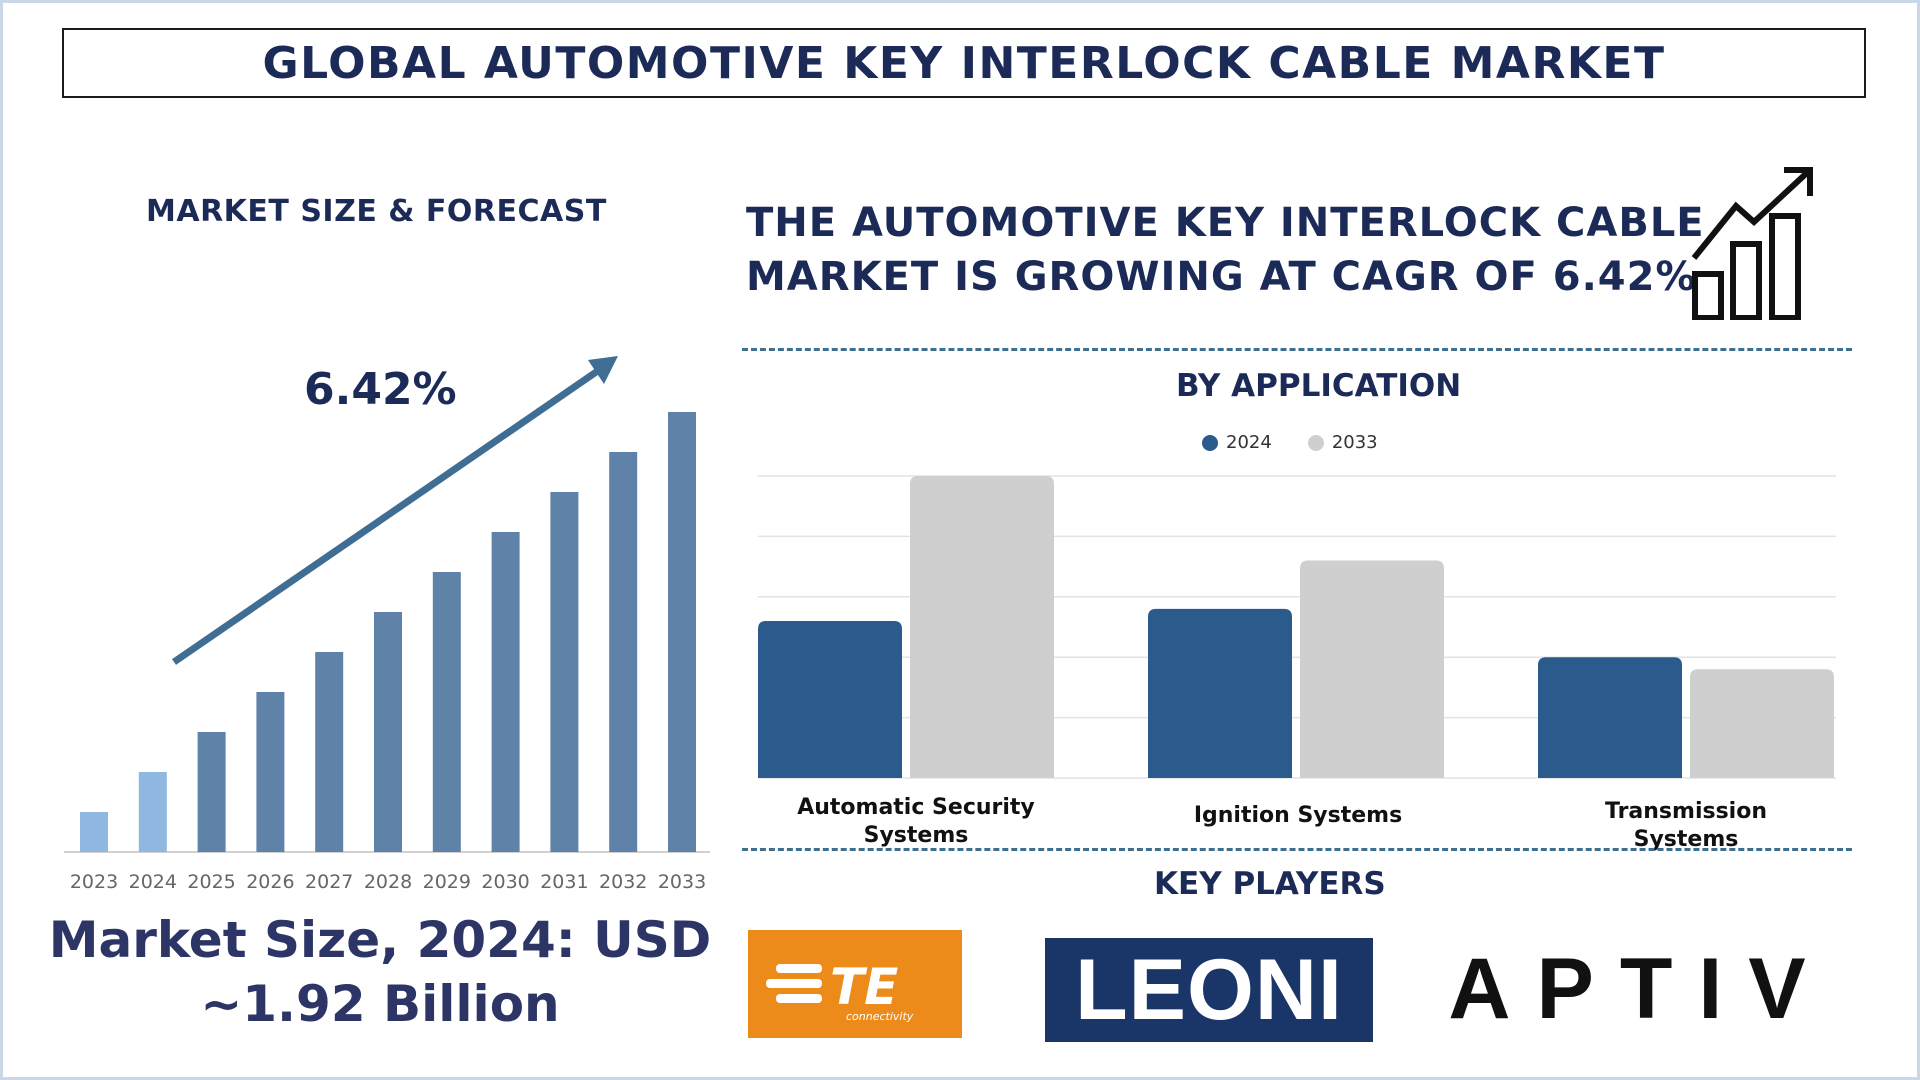  I want to click on forecast-bar-2023, so click(94, 832).